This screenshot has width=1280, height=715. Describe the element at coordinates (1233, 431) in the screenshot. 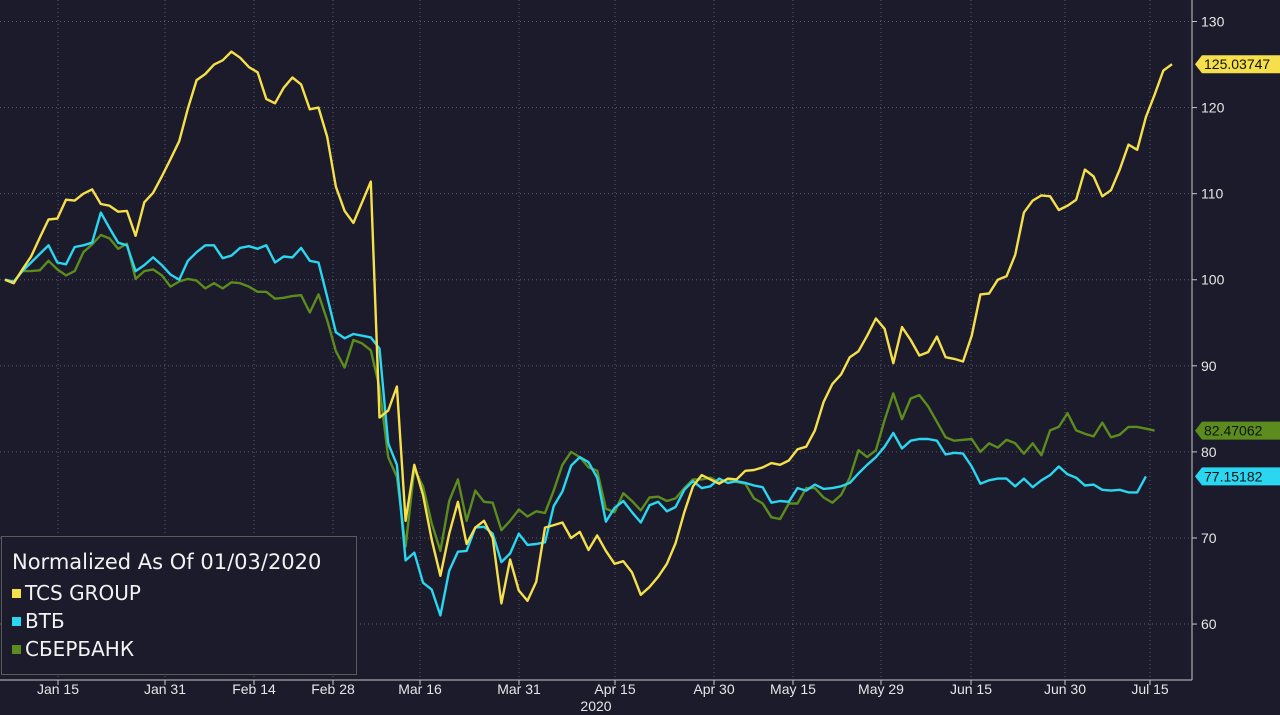

I see `last-value-tag-text: 82.47062` at that location.